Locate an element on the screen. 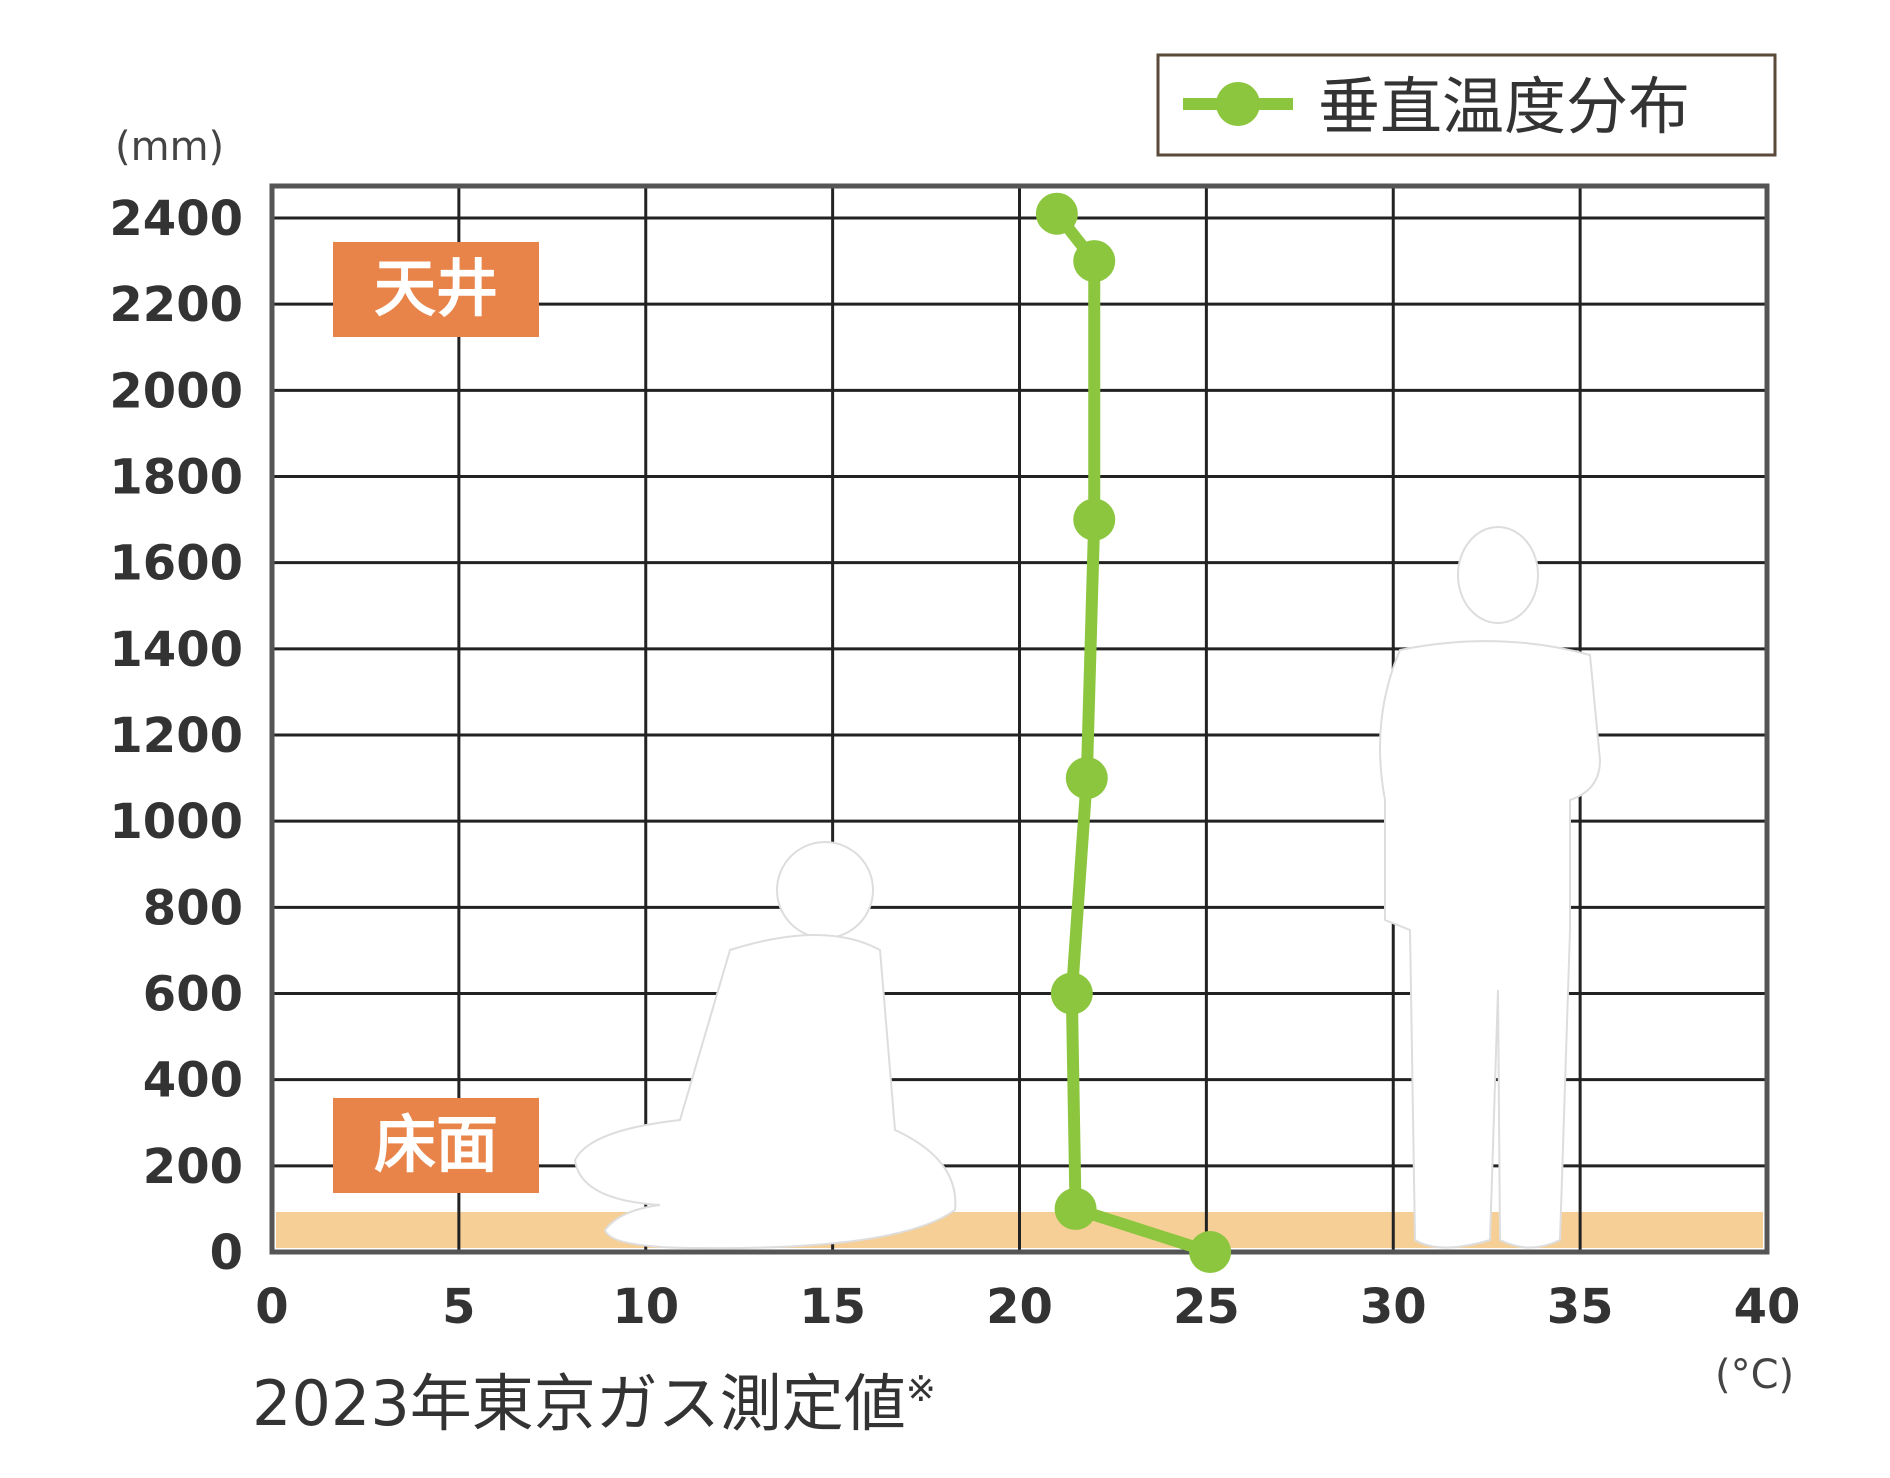 The height and width of the screenshot is (1478, 1890). legend: 垂直温度分布 is located at coordinates (1466, 105).